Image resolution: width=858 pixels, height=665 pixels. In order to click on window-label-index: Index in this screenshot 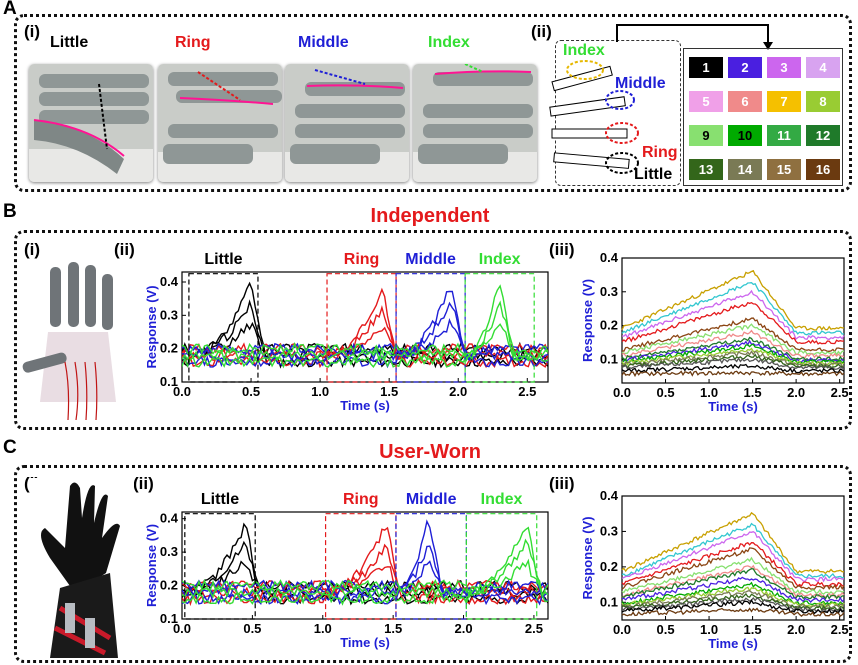, I will do `click(500, 259)`.